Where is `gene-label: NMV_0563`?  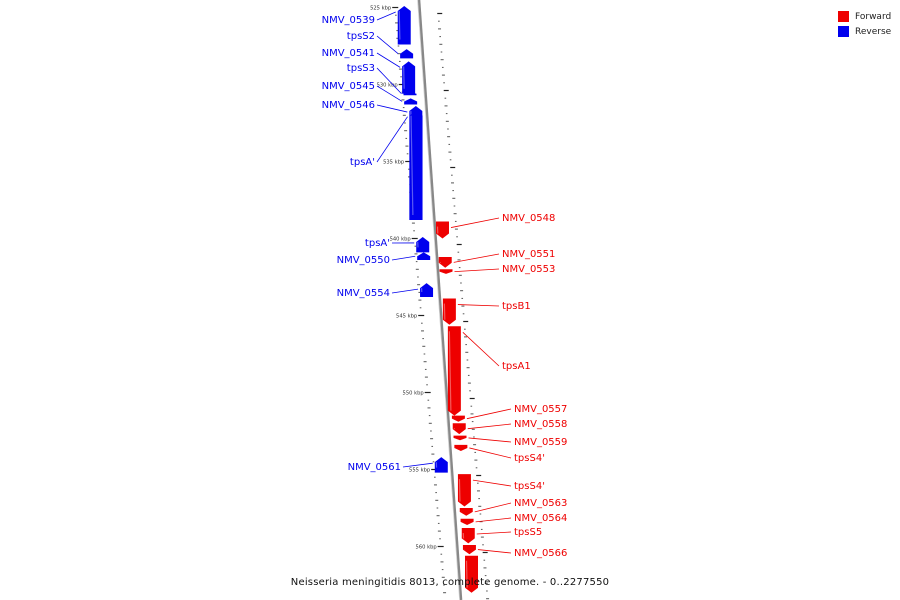
gene-label: NMV_0563 is located at coordinates (540, 503).